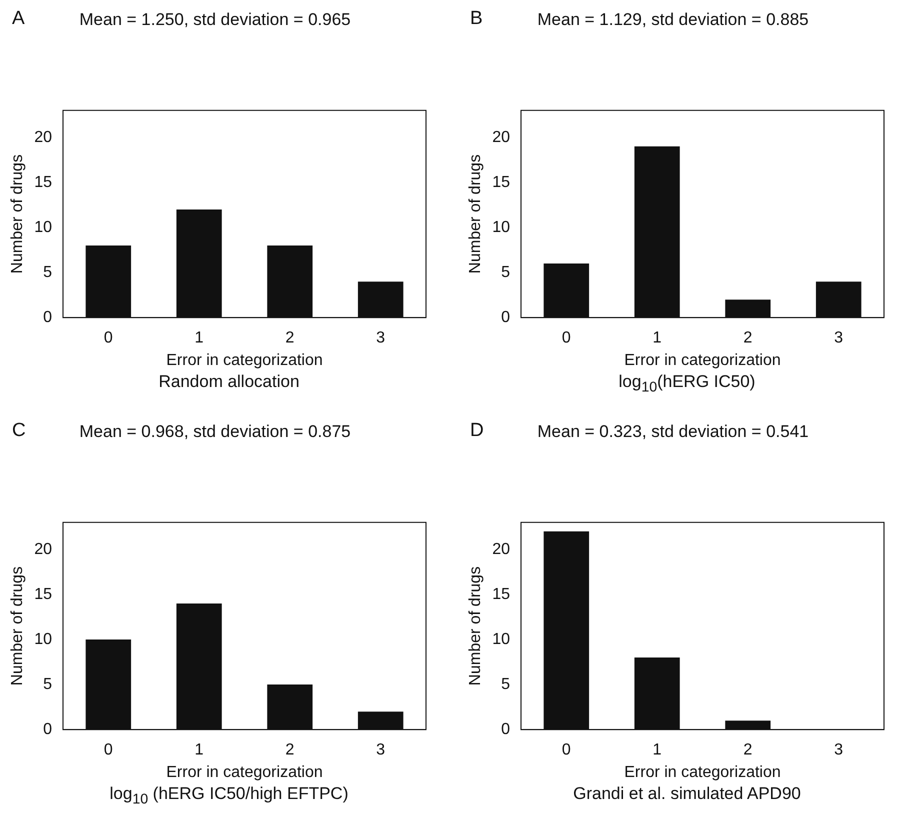  Describe the element at coordinates (215, 431) in the screenshot. I see `chart-title: Mean = 0.968, std deviation = 0.875` at that location.